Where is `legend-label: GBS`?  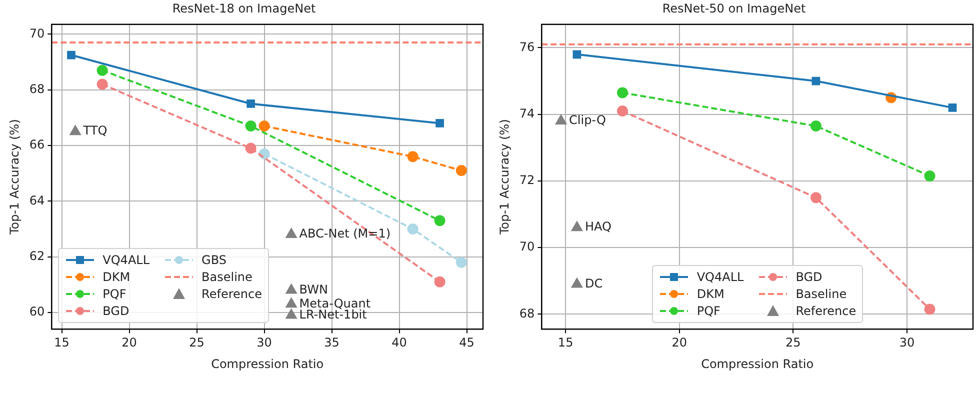 legend-label: GBS is located at coordinates (214, 260).